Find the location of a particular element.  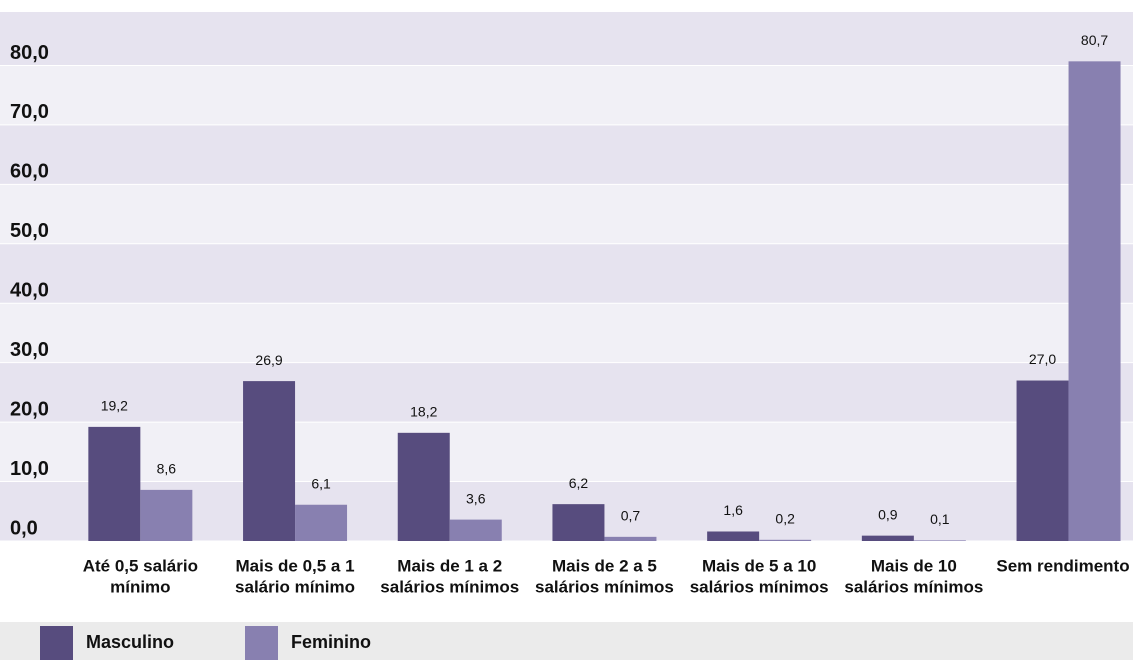

y-tick-label: 0,0 is located at coordinates (24, 528).